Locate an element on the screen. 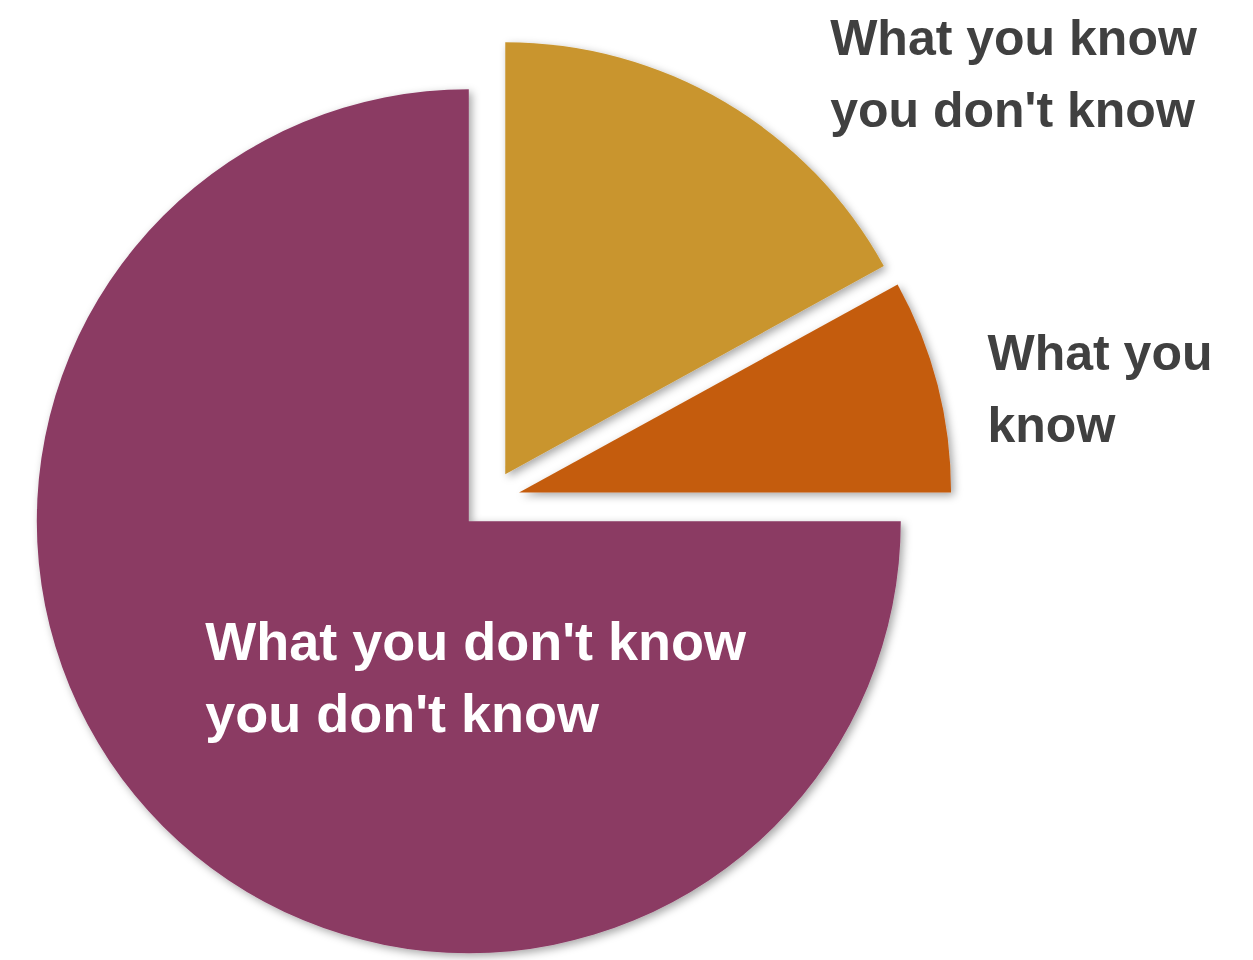 The width and height of the screenshot is (1253, 960). slice-label: What you know is located at coordinates (1100, 389).